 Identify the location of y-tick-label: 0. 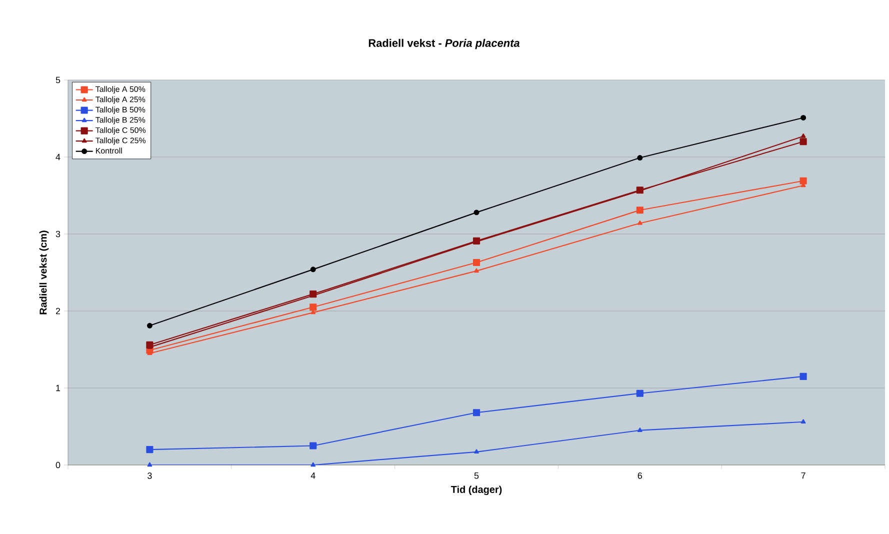
(58, 465).